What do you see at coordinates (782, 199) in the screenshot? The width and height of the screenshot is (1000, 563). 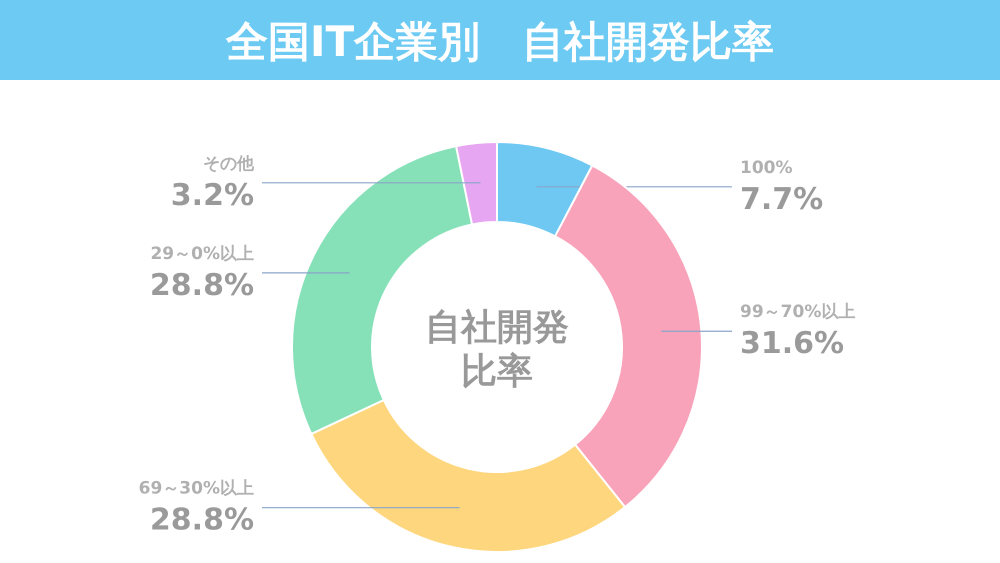 I see `data-label: 7.7%` at bounding box center [782, 199].